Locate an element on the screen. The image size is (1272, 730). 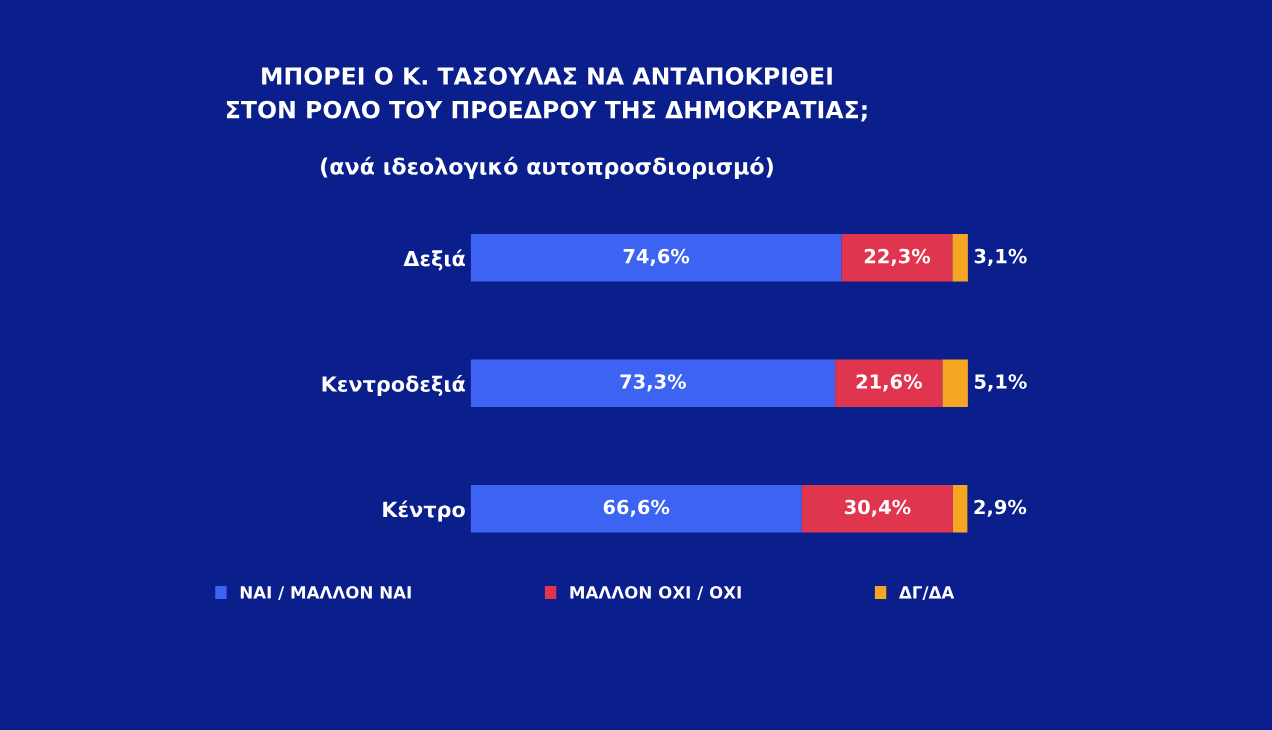
data-label: 2,9% is located at coordinates (1000, 508).